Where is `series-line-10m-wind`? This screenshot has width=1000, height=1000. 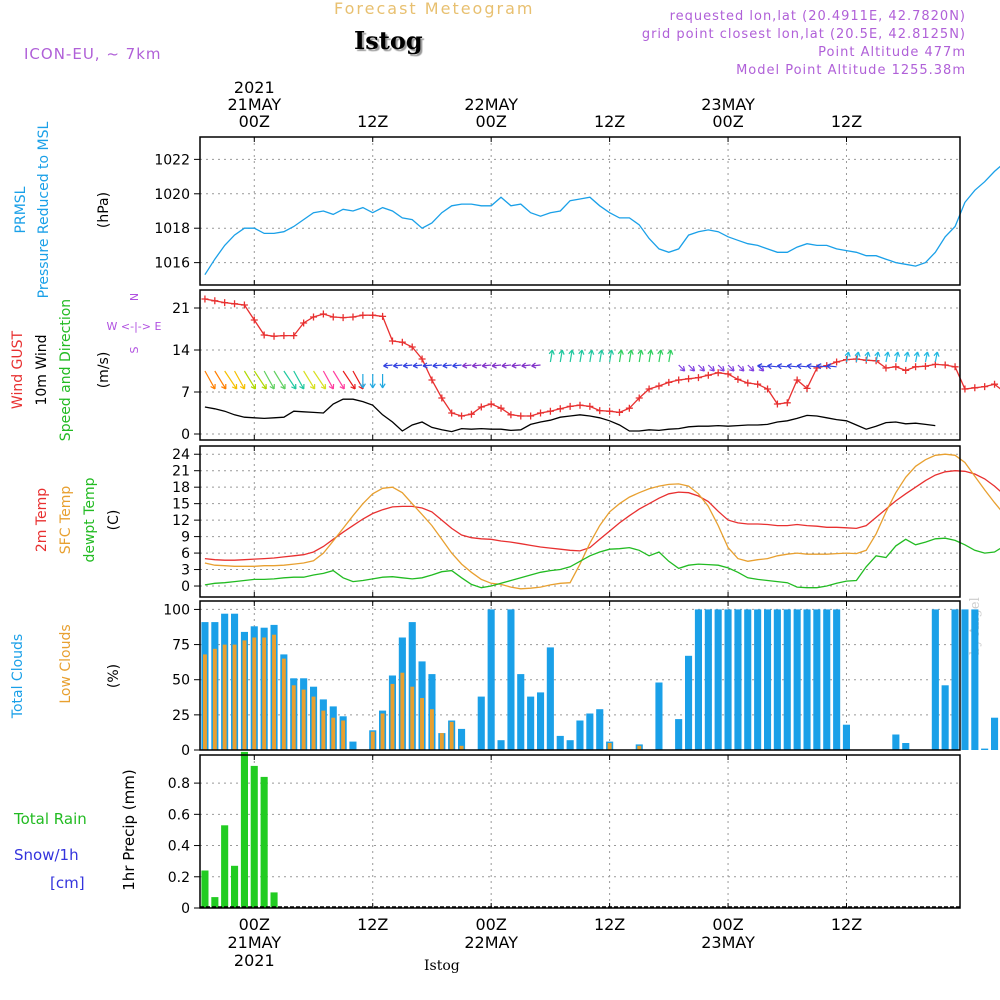
series-line-10m-wind is located at coordinates (570, 415).